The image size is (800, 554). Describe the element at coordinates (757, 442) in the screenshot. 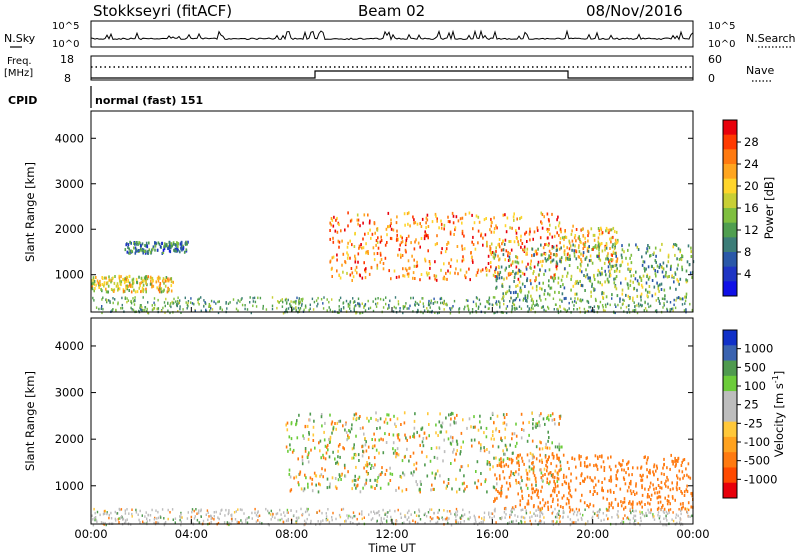

I see `velocity-colorbar-label: -100` at that location.